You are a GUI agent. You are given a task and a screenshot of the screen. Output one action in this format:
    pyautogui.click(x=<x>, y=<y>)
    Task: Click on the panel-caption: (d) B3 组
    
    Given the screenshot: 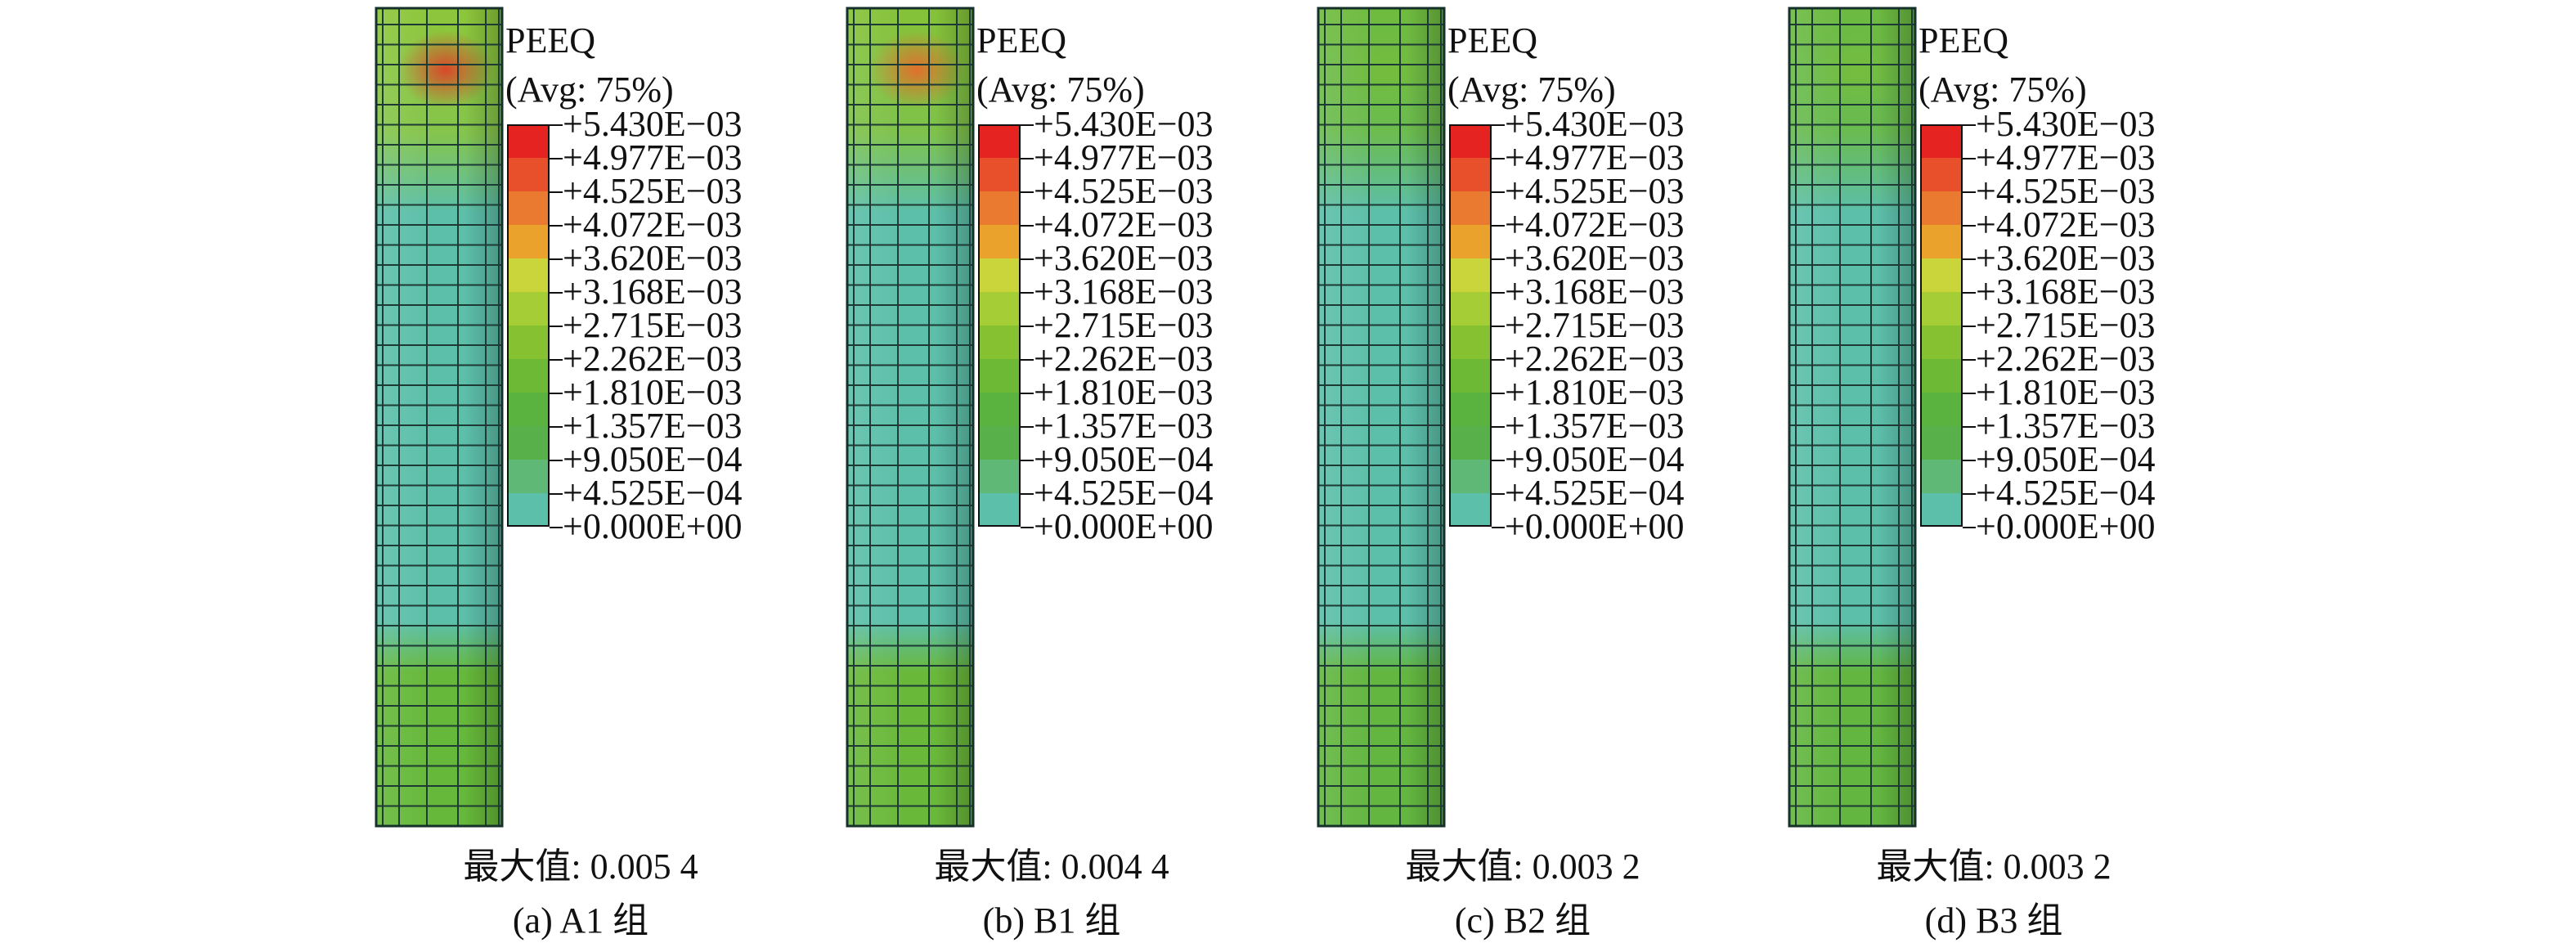 What is the action you would take?
    pyautogui.click(x=1993, y=920)
    